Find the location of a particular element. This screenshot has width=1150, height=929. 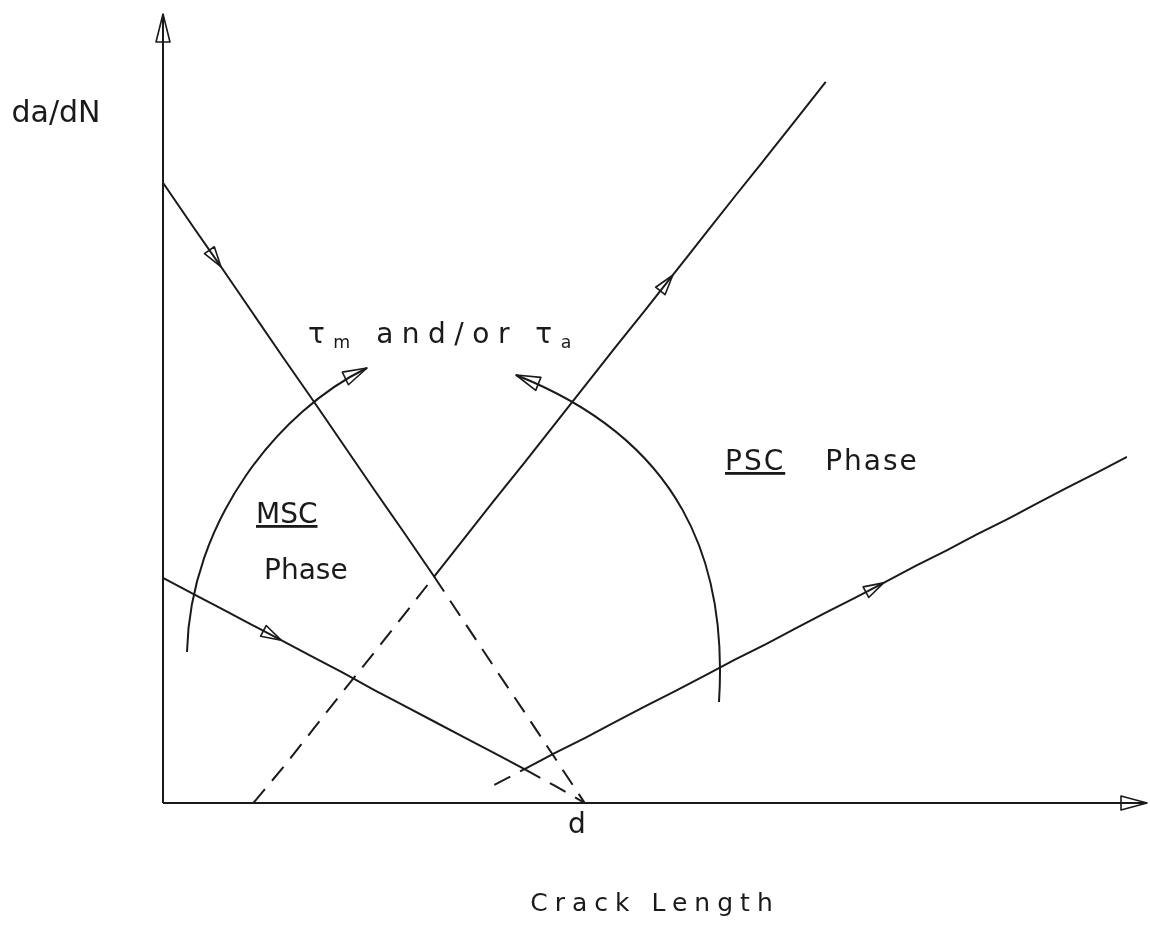

annotation: τ$_{m}$ and/or τ$_{a}$ is located at coordinates (444, 335).